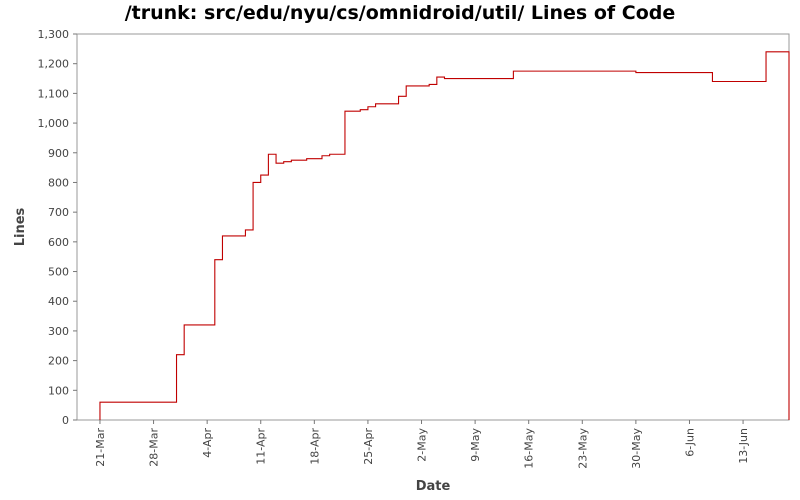 This screenshot has width=800, height=500. I want to click on x-tick-label: 25-Apr, so click(368, 446).